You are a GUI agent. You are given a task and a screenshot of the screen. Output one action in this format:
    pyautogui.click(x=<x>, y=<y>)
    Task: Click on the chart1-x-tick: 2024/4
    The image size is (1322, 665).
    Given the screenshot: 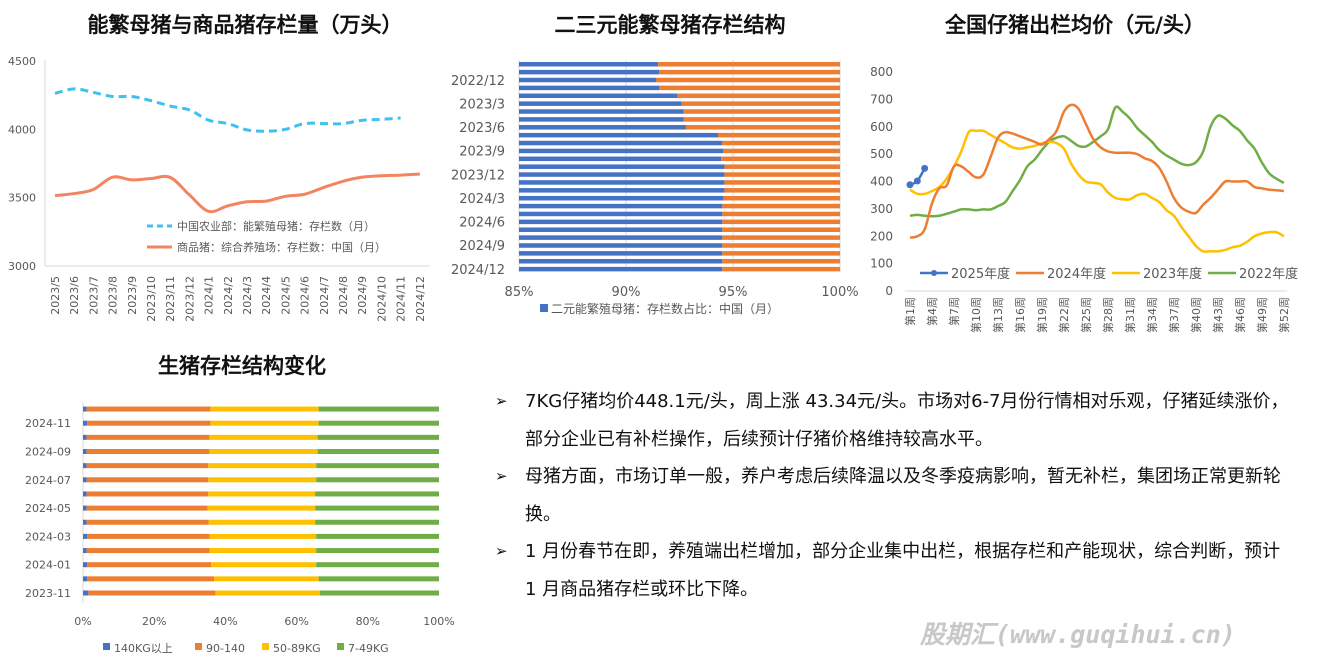 What is the action you would take?
    pyautogui.click(x=266, y=295)
    